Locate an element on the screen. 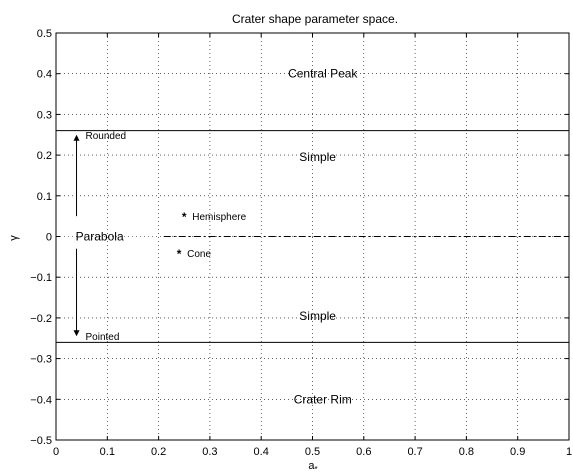 The image size is (573, 473). point-label: Hemisphere is located at coordinates (219, 217).